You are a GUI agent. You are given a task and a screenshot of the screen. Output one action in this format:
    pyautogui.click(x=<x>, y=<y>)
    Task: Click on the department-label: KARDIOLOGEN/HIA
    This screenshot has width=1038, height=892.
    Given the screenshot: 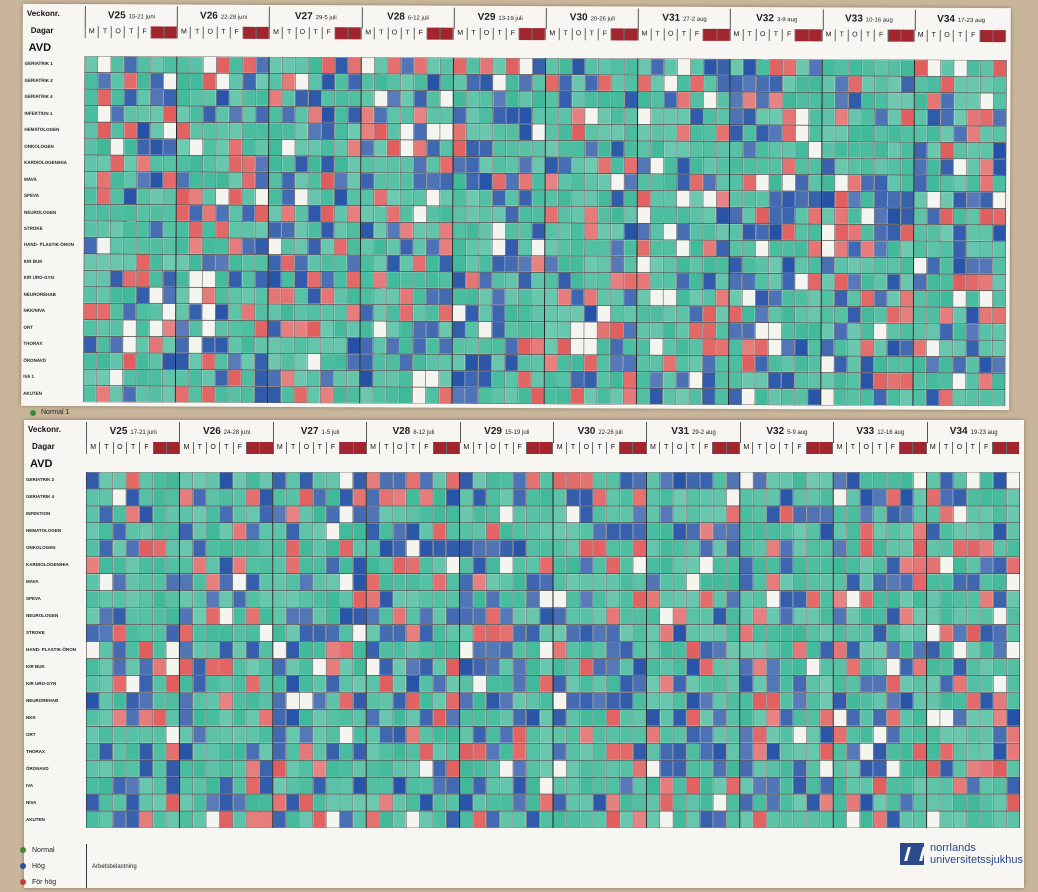 What is the action you would take?
    pyautogui.click(x=47, y=565)
    